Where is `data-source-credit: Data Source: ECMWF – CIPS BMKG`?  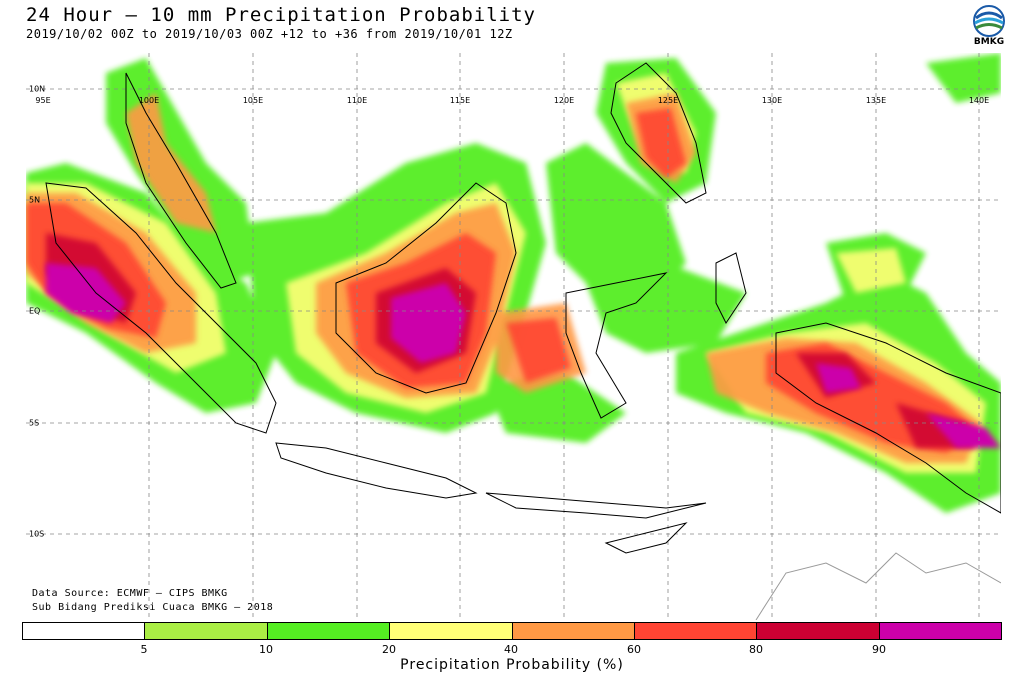
data-source-credit: Data Source: ECMWF – CIPS BMKG is located at coordinates (130, 593).